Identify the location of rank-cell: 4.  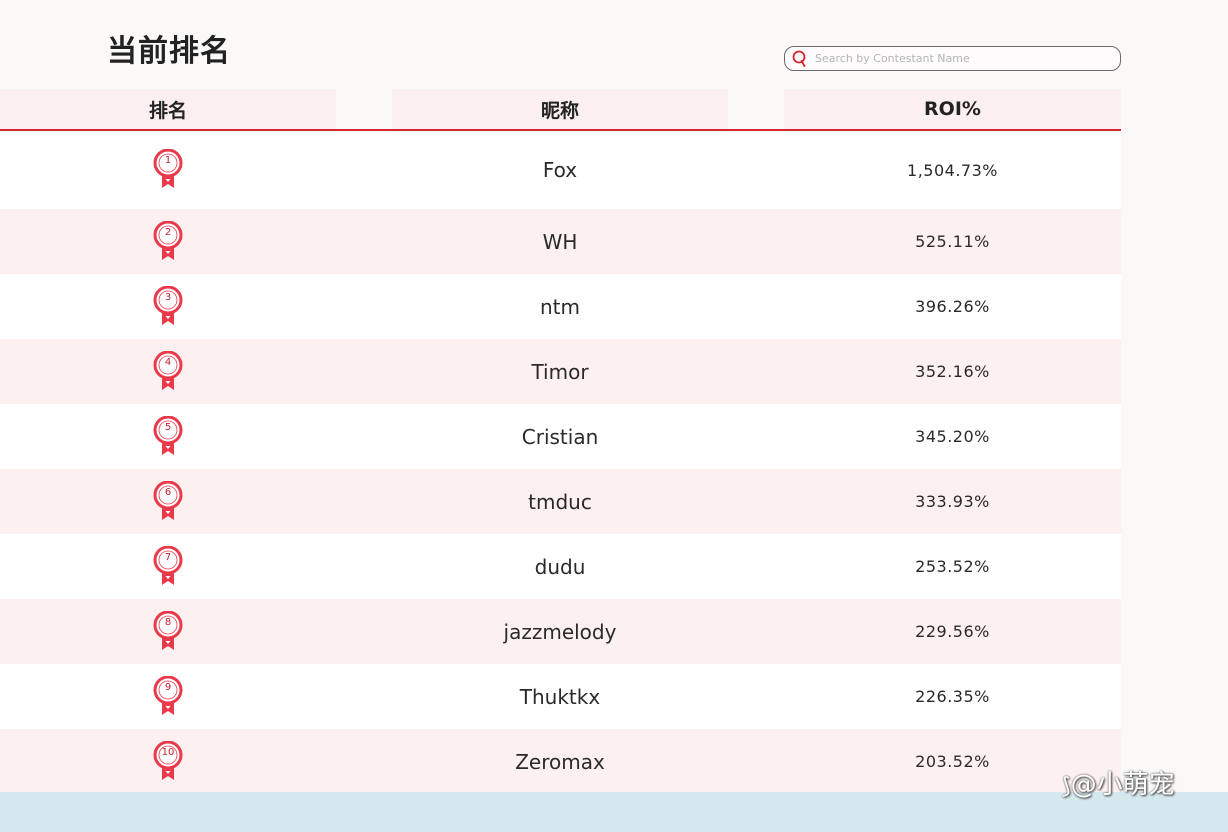
(168, 371).